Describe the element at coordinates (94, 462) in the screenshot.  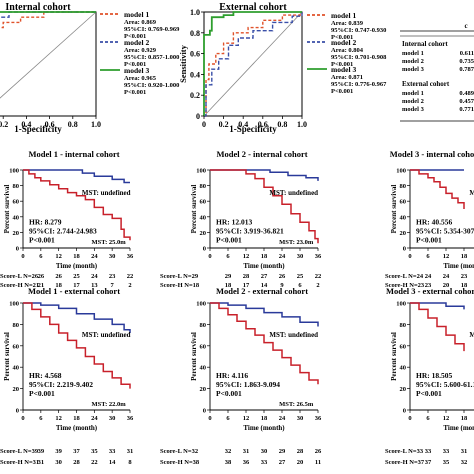
I see `risk-count-high: 22` at that location.